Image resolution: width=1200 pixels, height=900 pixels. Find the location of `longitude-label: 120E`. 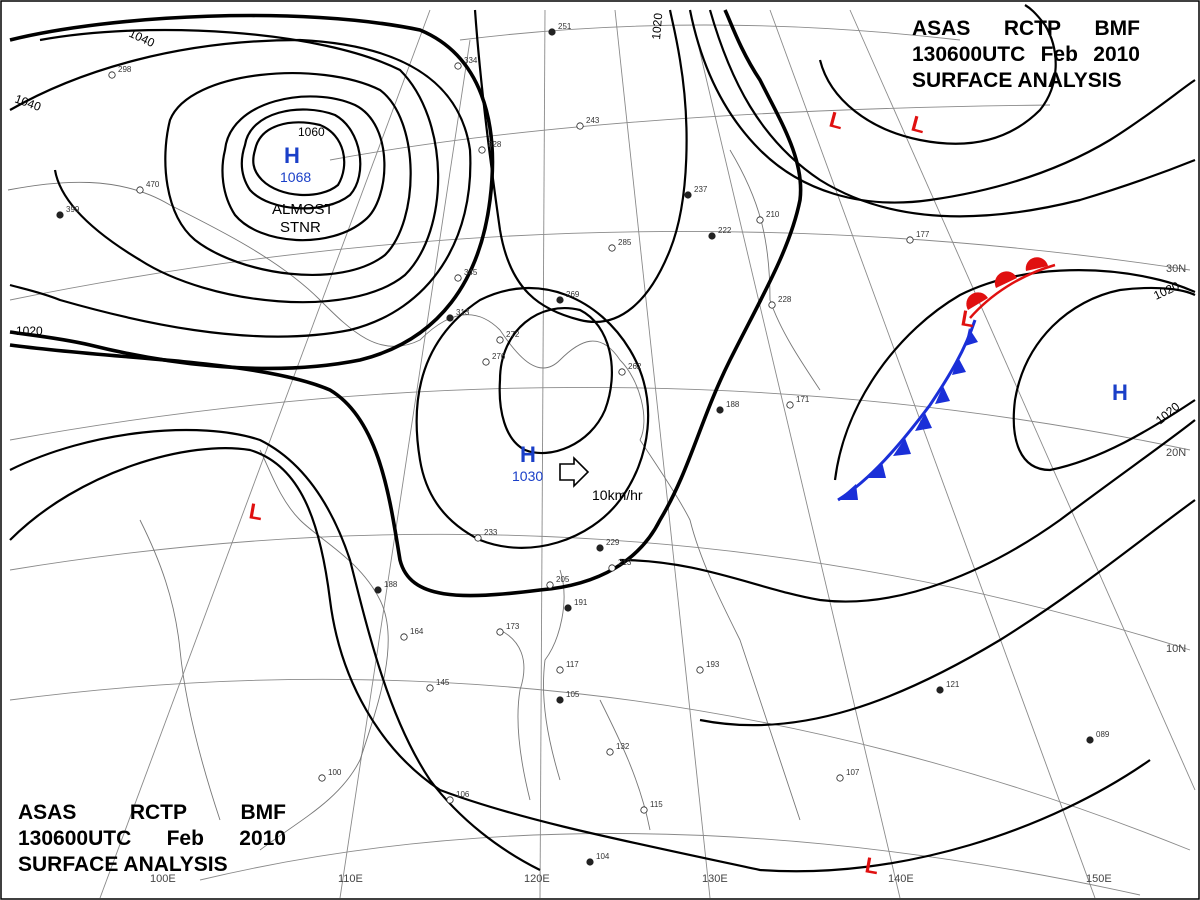

longitude-label: 120E is located at coordinates (537, 879).